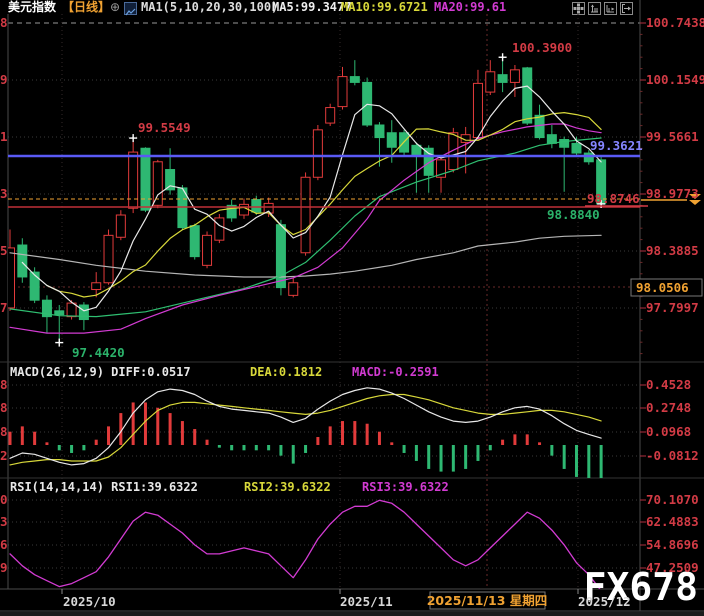  Describe the element at coordinates (668, 431) in the screenshot. I see `svg-text: 0.0968` at that location.